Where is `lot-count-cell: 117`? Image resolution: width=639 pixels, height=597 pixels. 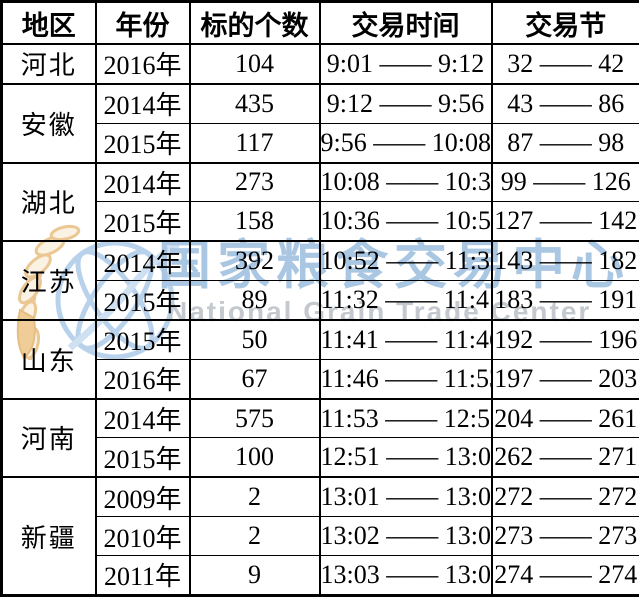
lot-count-cell: 117 is located at coordinates (254, 143).